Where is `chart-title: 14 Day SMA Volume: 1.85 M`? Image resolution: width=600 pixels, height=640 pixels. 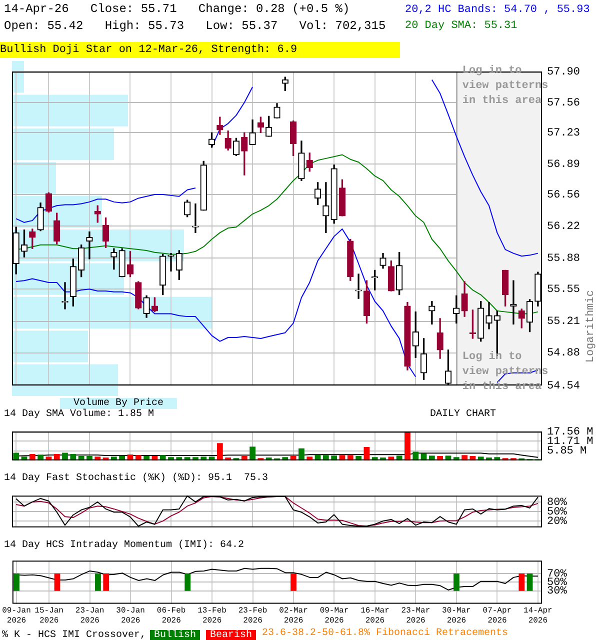
chart-title: 14 Day SMA Volume: 1.85 M is located at coordinates (79, 414).